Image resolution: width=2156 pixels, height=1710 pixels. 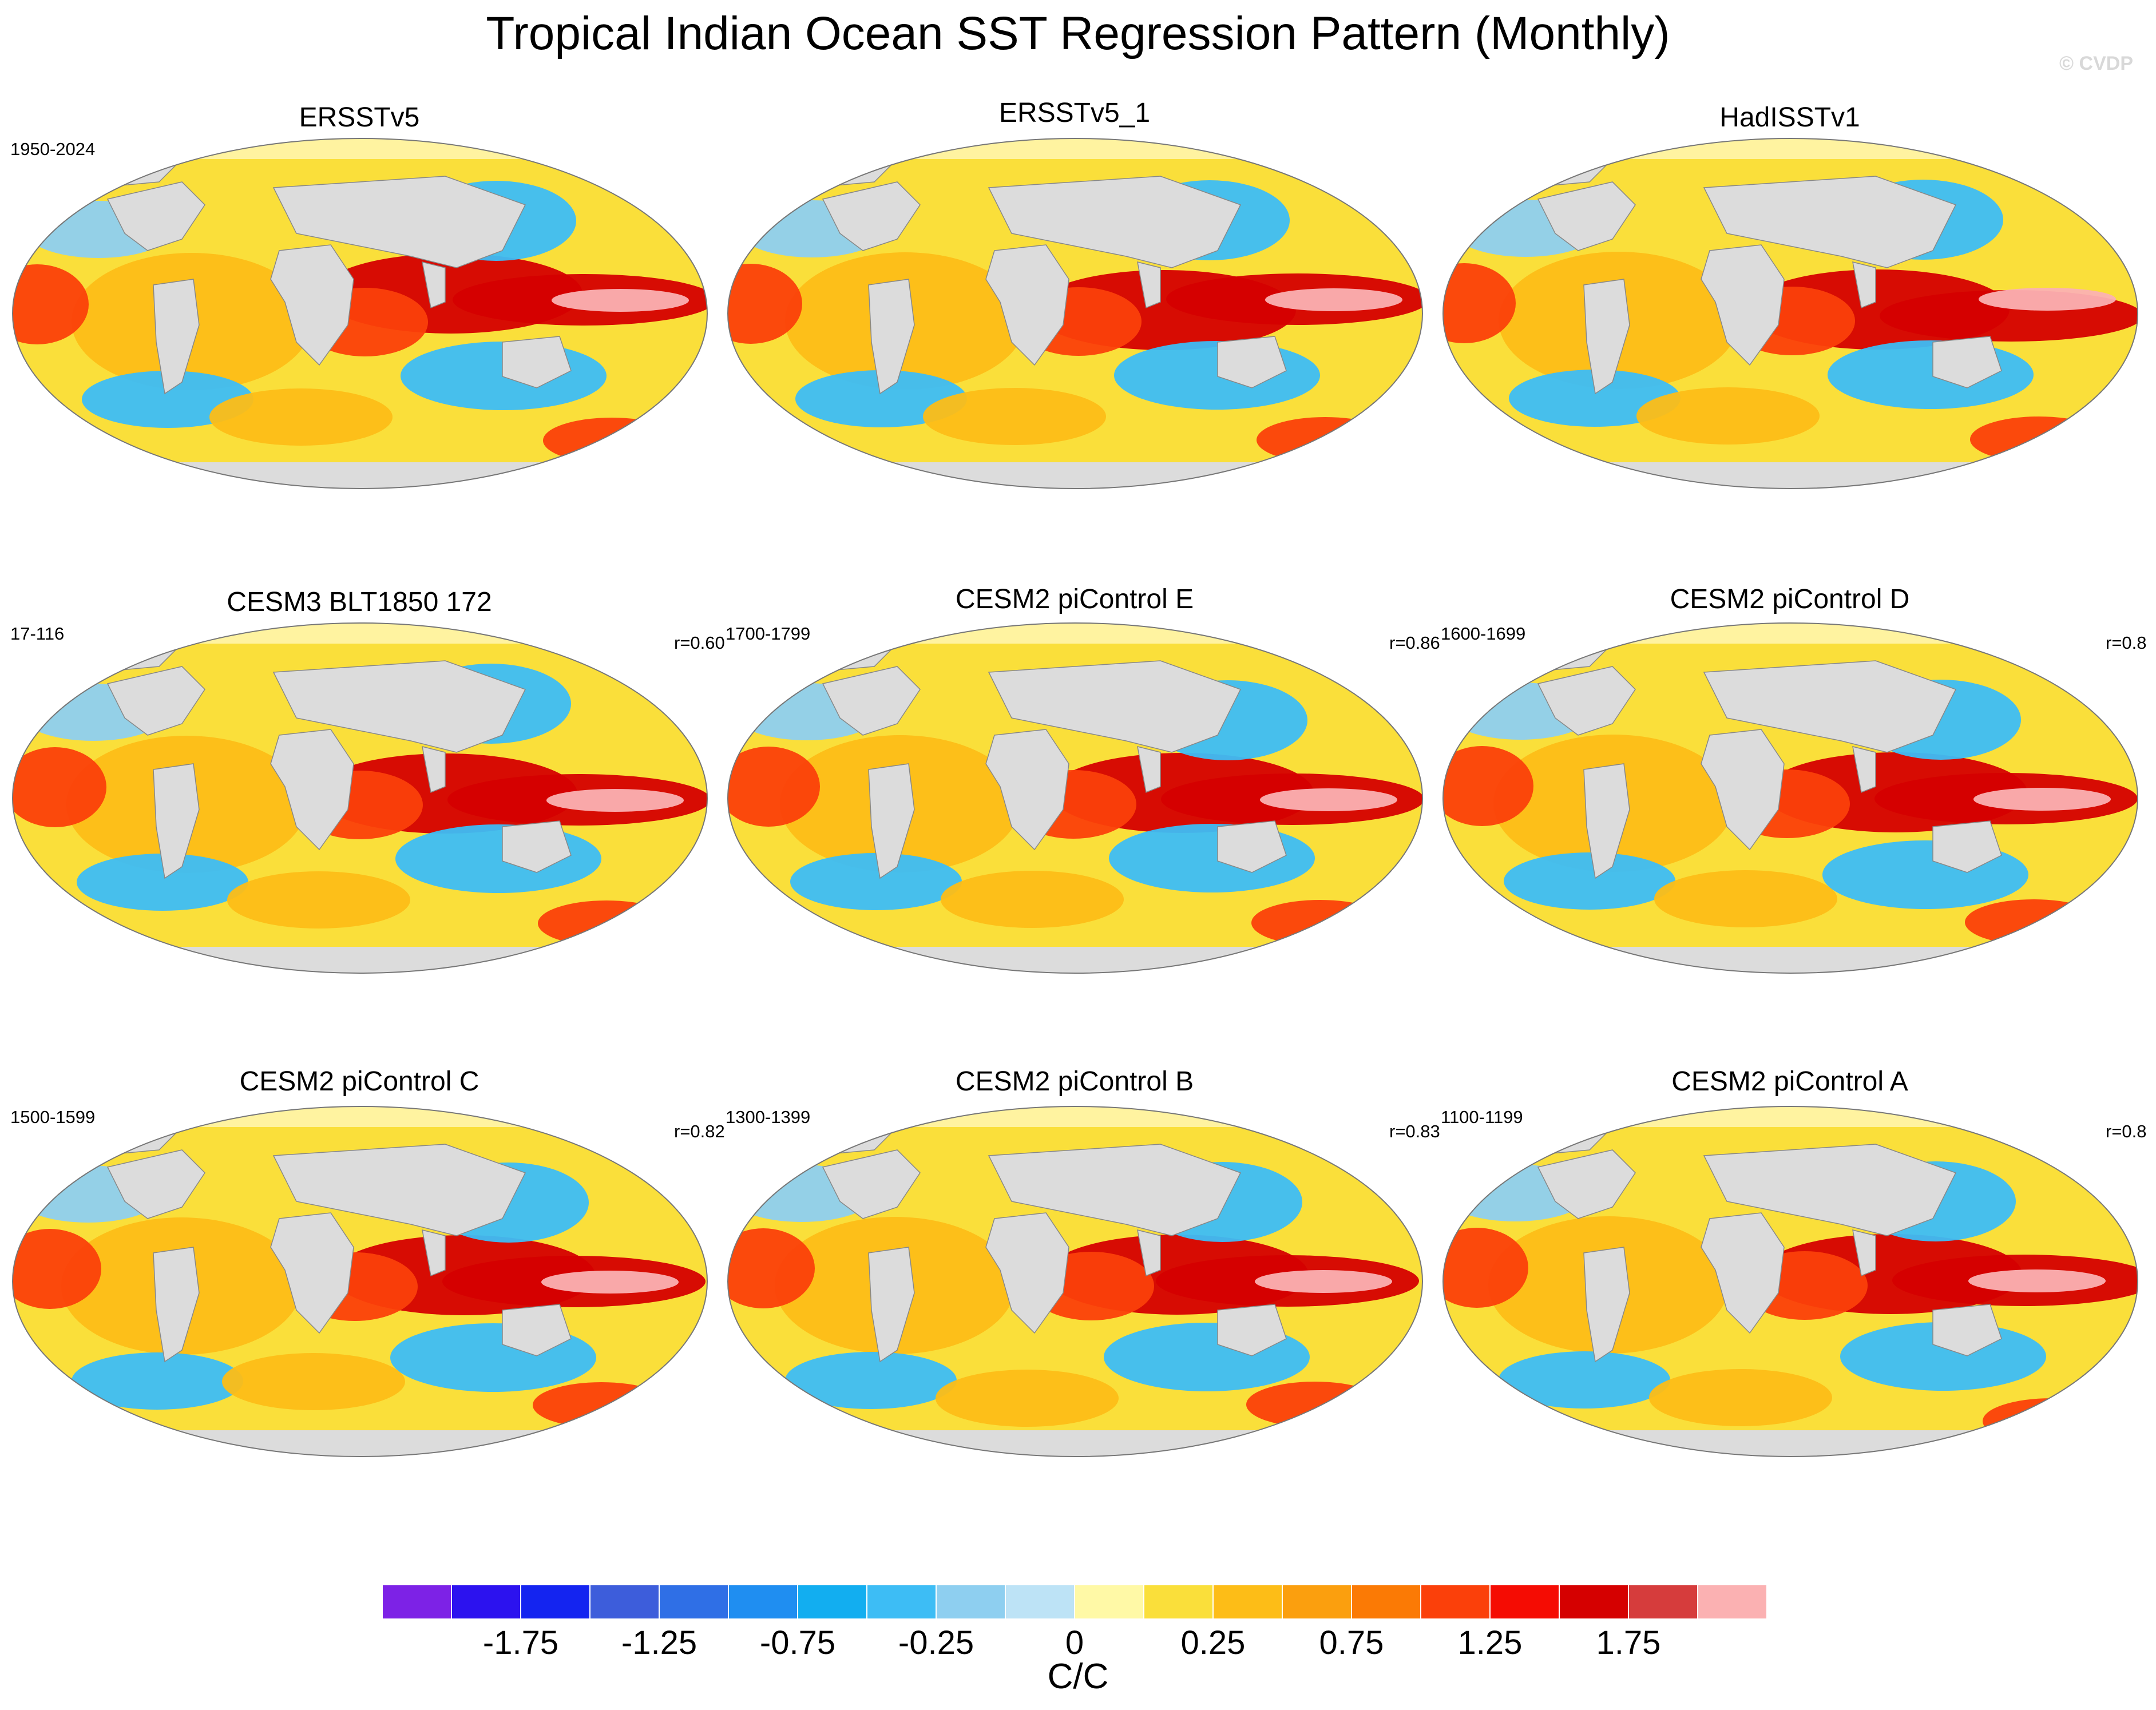 I want to click on panel-period-7: 1500-1599, so click(x=53, y=1117).